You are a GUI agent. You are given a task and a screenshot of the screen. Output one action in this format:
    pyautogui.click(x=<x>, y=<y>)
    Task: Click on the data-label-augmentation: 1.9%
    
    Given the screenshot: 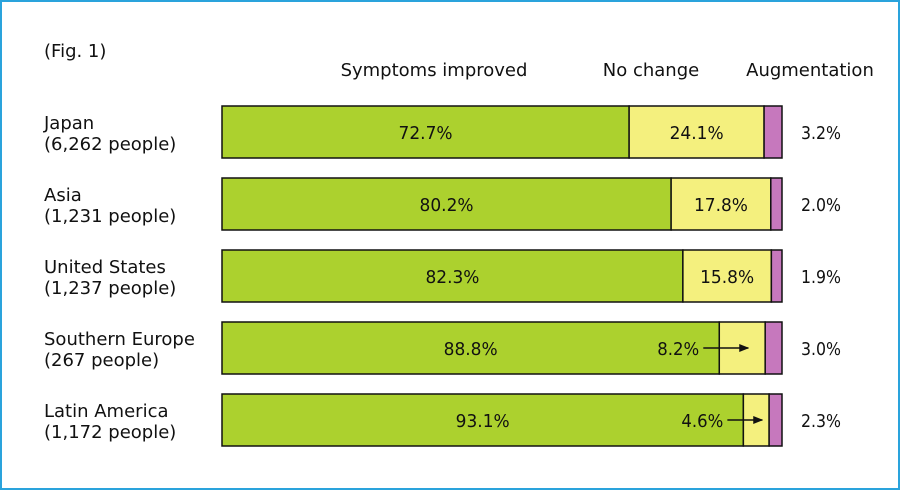 What is the action you would take?
    pyautogui.click(x=821, y=277)
    